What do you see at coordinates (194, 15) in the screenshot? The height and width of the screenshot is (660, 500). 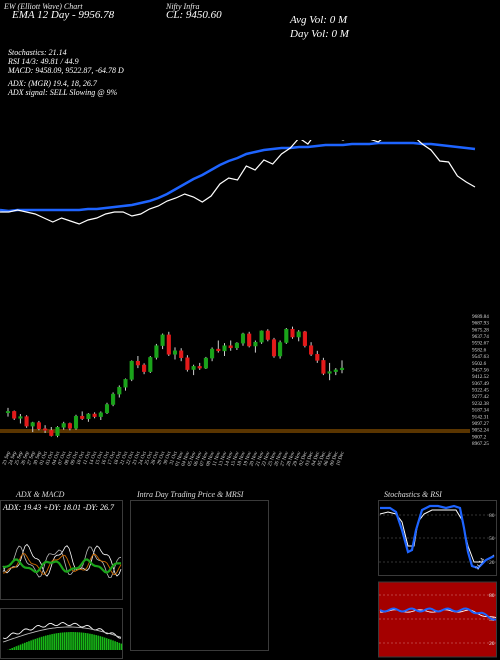 I see `close-price: CL: 9450.60` at bounding box center [194, 15].